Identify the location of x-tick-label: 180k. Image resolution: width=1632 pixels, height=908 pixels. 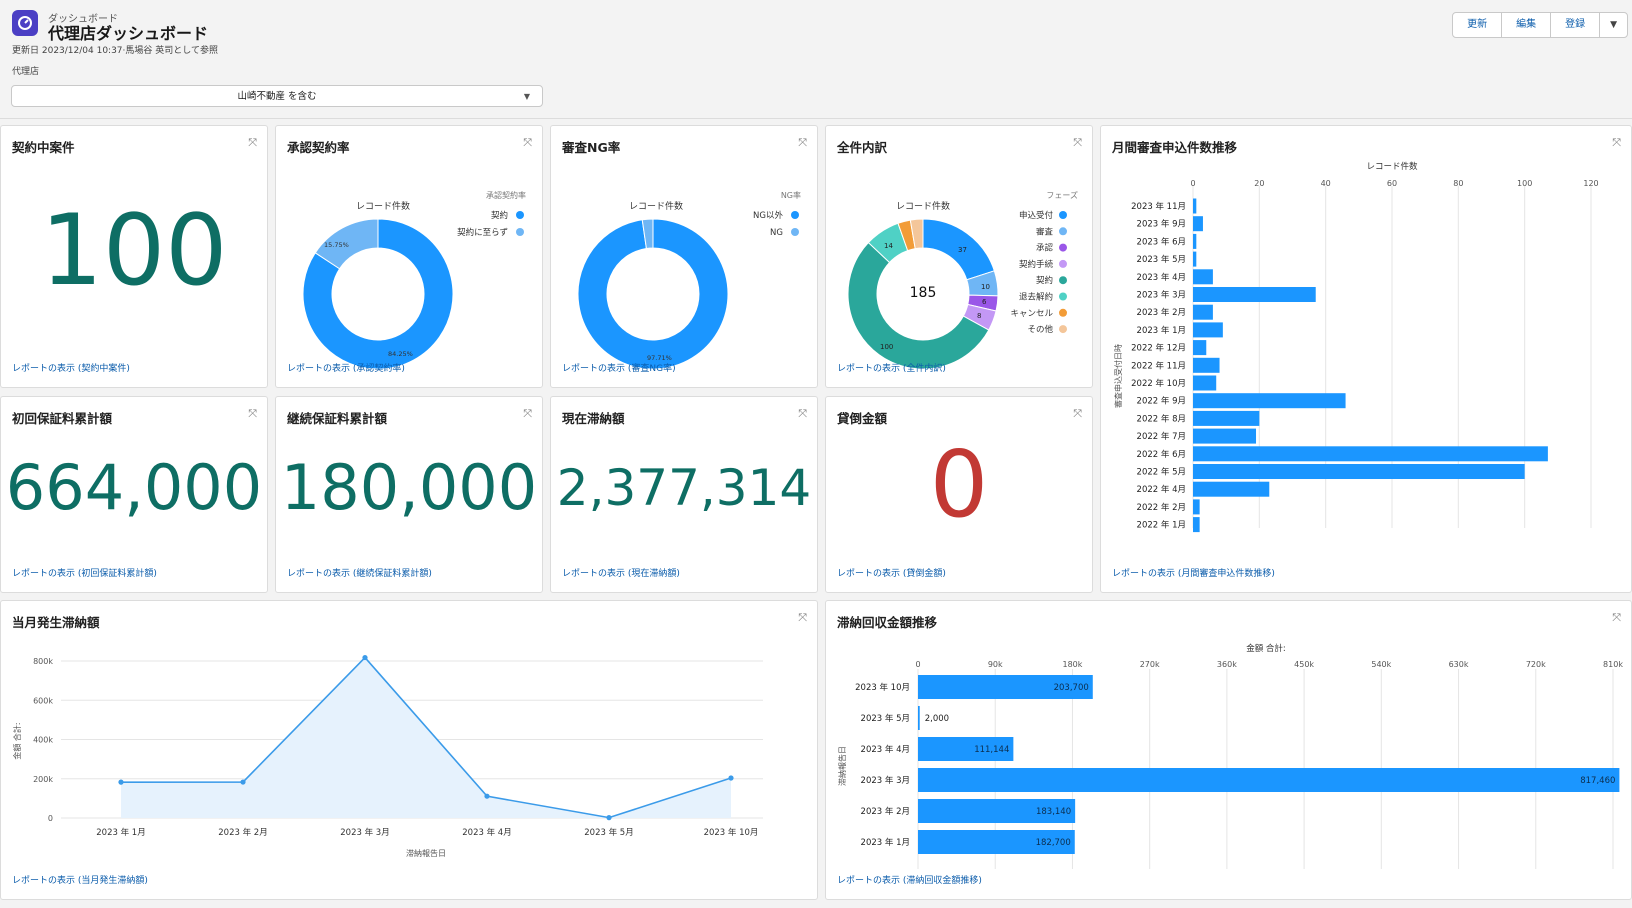
(1072, 664).